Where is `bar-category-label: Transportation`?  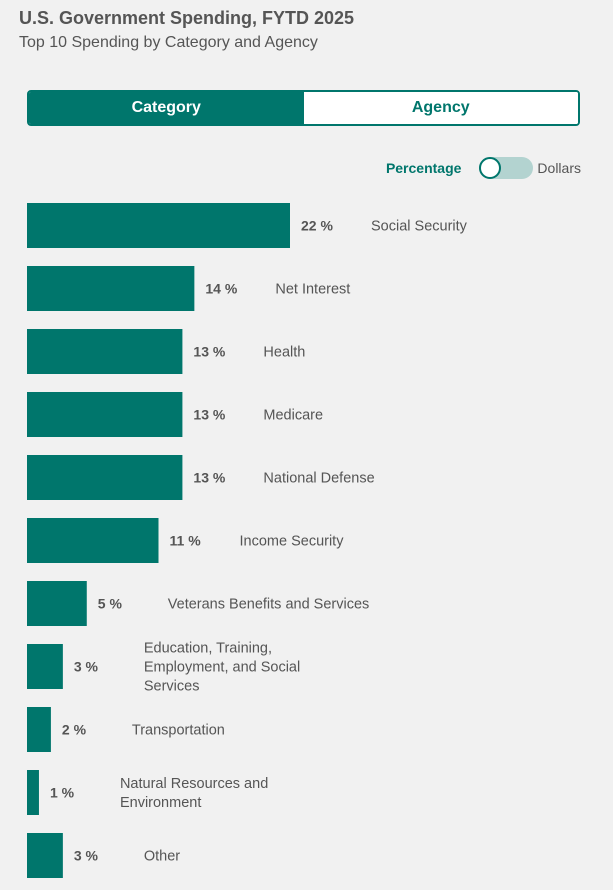 bar-category-label: Transportation is located at coordinates (178, 731).